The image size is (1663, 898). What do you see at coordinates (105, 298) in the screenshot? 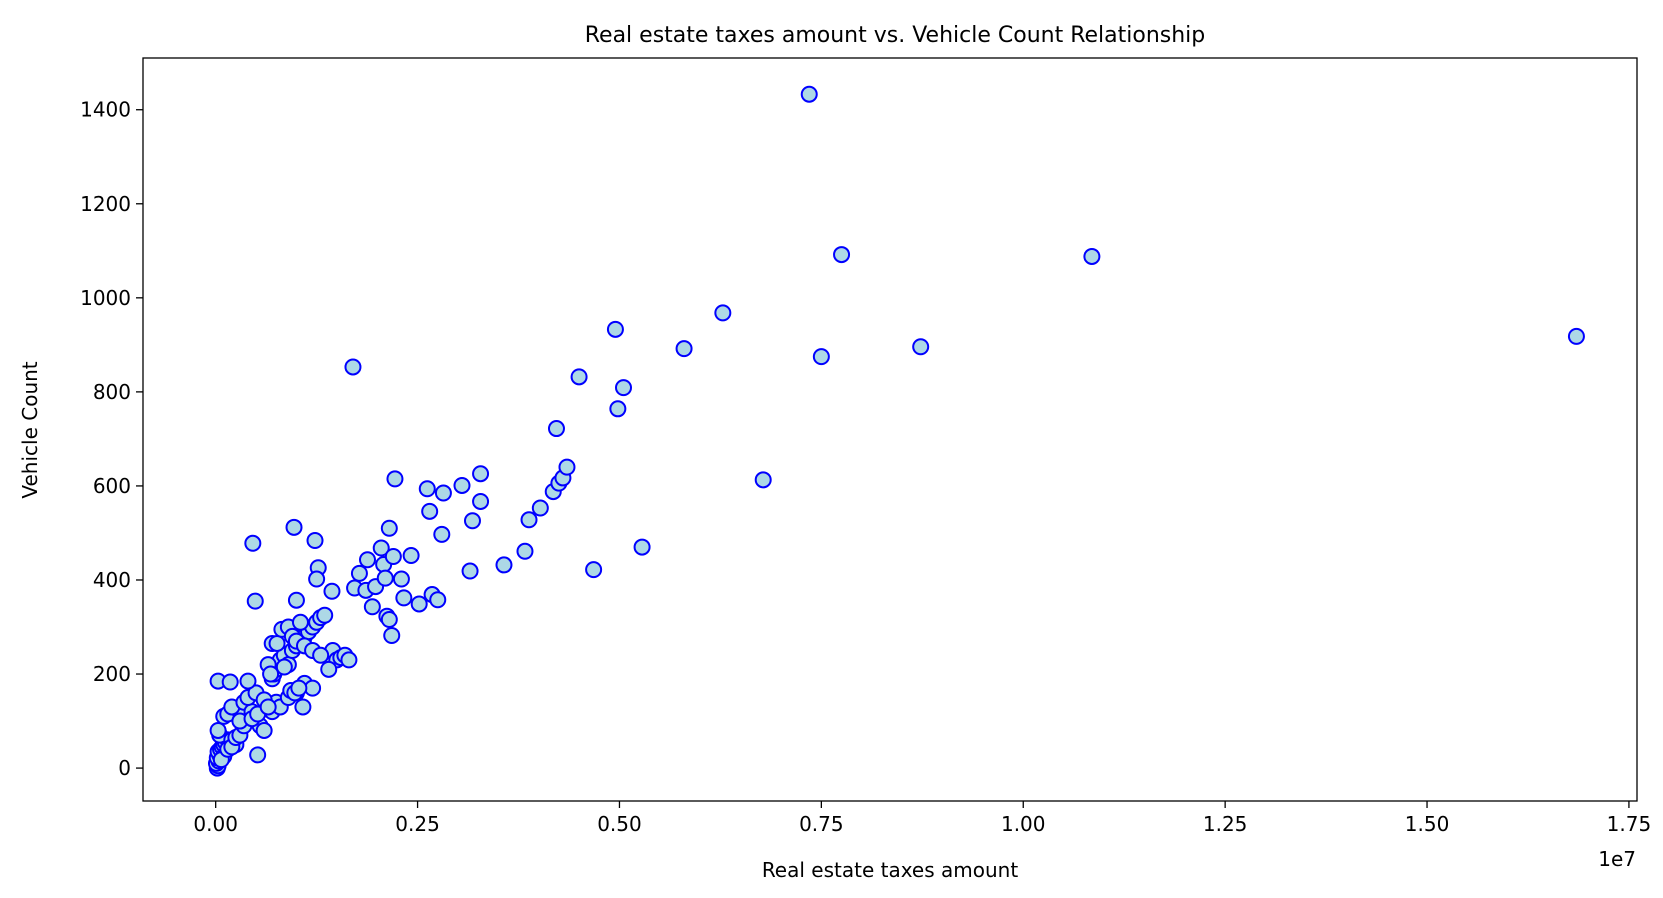
I see `y-tick-label: 1000` at bounding box center [105, 298].